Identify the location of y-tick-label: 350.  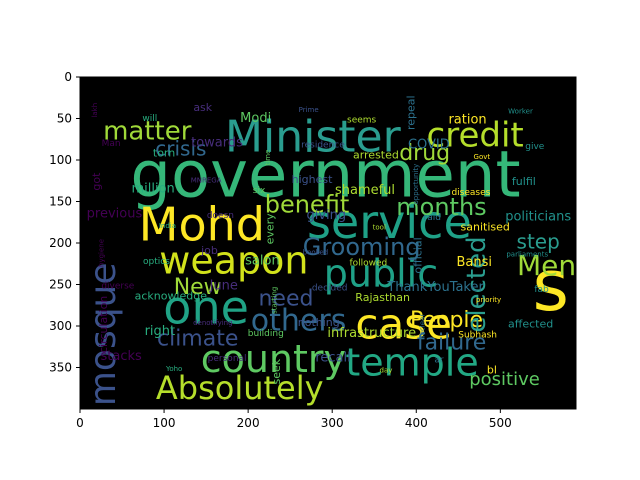
(60, 368).